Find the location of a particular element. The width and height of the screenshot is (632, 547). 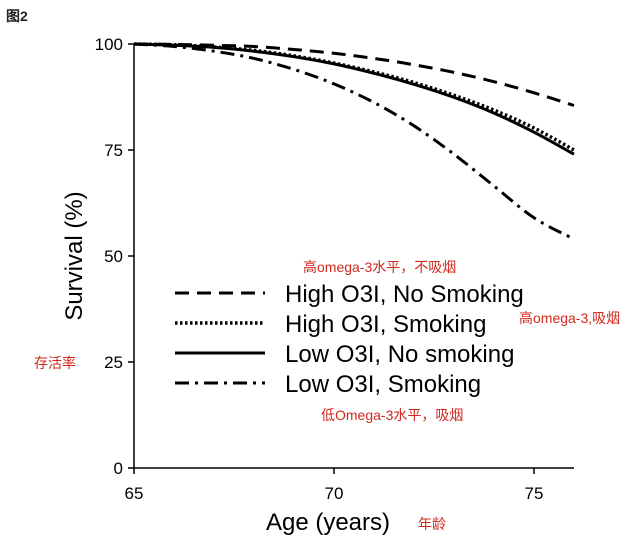

x-tick-label: 75 is located at coordinates (534, 493).